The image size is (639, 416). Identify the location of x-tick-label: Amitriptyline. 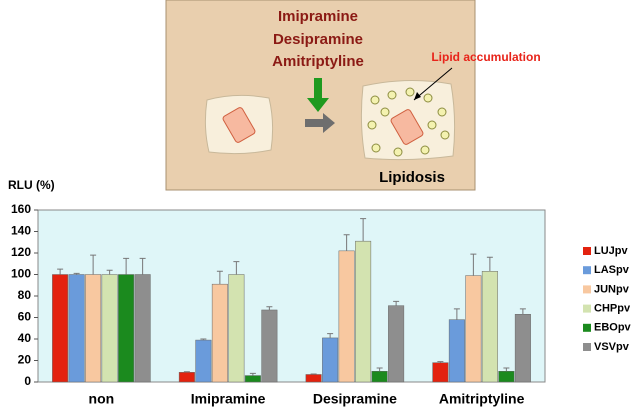
(482, 399).